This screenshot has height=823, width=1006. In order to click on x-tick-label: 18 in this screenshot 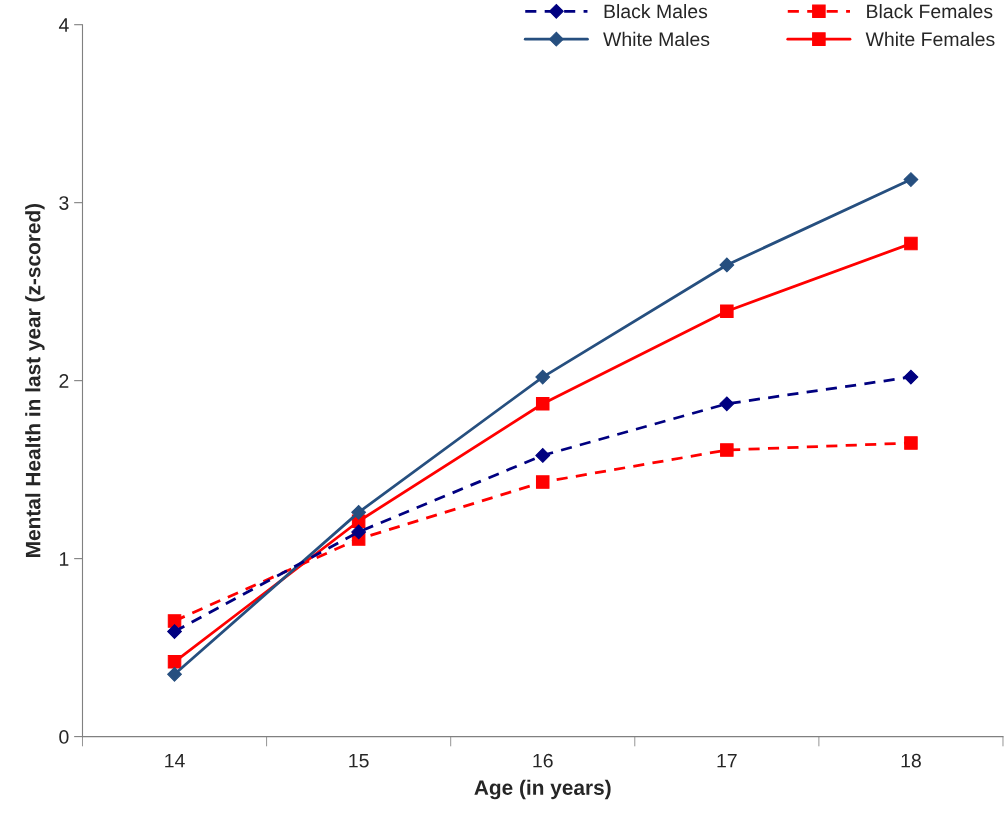, I will do `click(911, 760)`.